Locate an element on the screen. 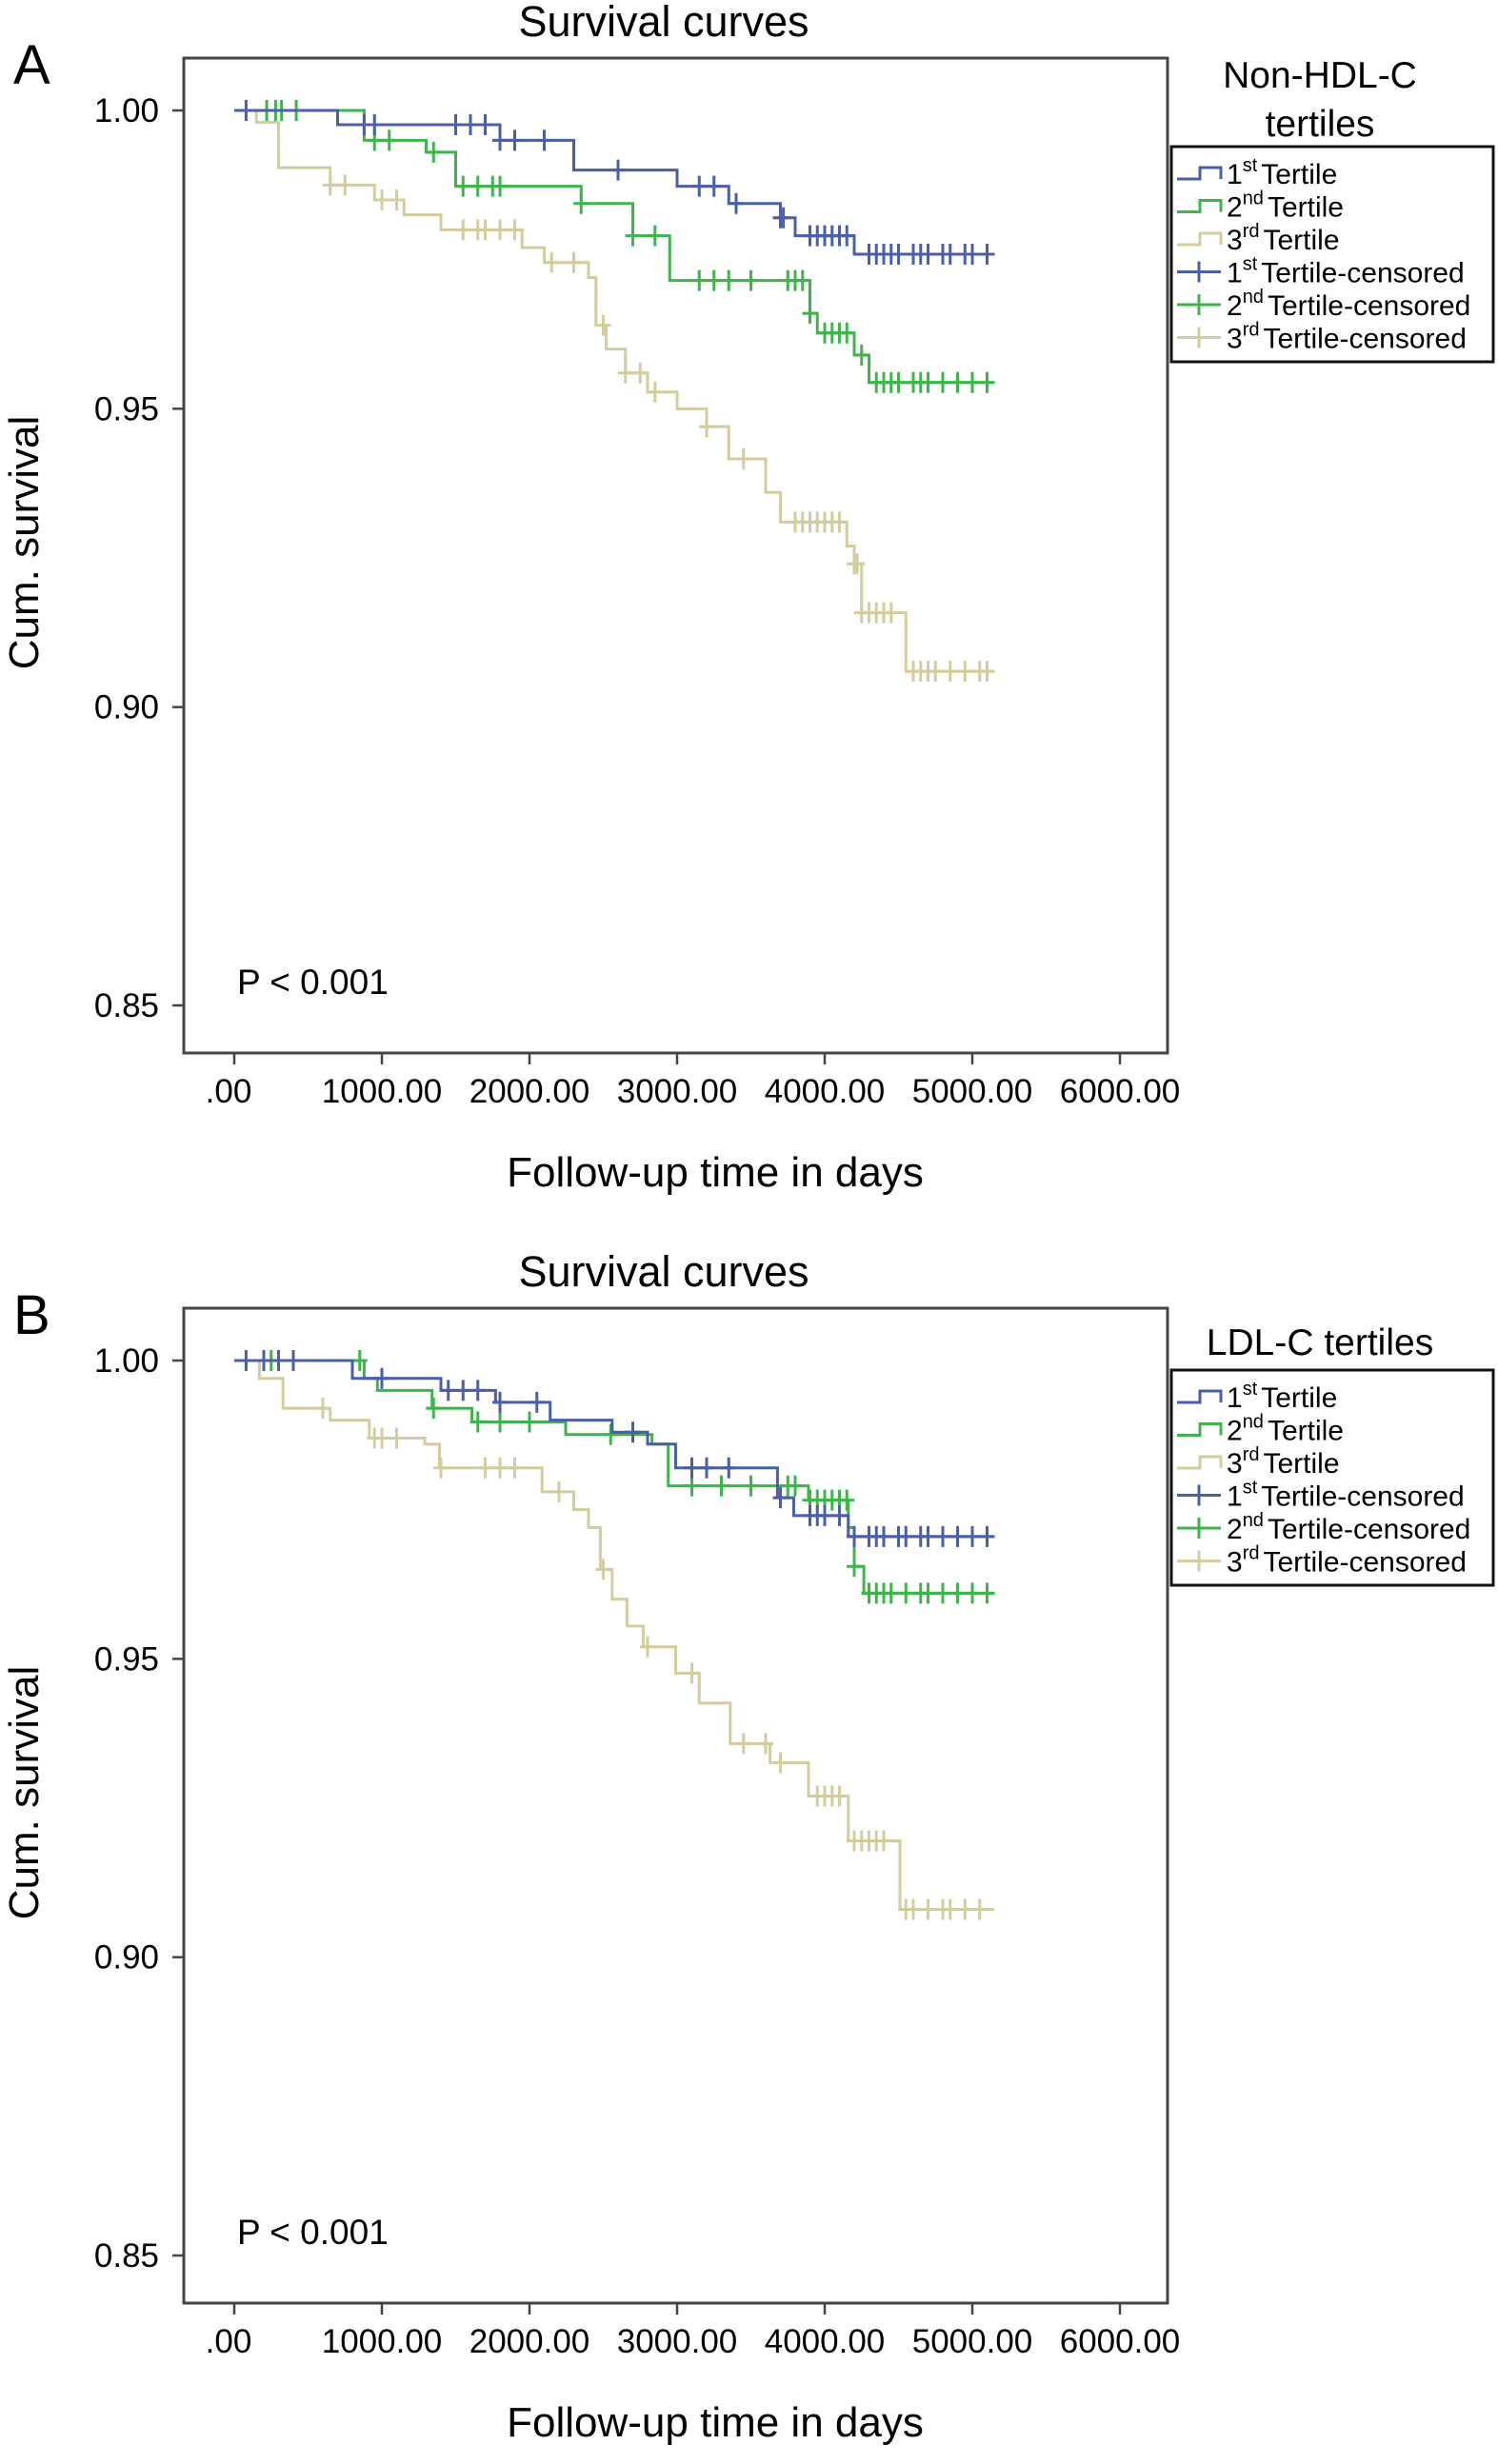 The width and height of the screenshot is (1498, 2464). x-tick-label: 1000.00 is located at coordinates (382, 1091).